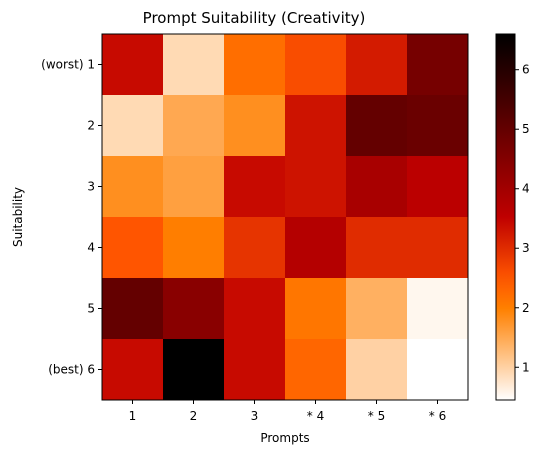 This screenshot has width=543, height=455. Describe the element at coordinates (376, 416) in the screenshot. I see `x-tick-label: * 5` at that location.